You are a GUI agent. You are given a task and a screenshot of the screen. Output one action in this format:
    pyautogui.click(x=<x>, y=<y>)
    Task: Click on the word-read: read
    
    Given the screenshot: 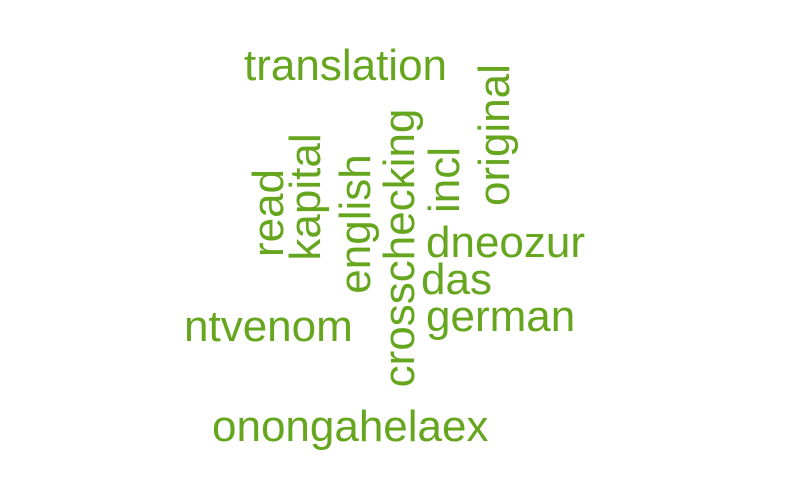 What is the action you would take?
    pyautogui.click(x=268, y=213)
    